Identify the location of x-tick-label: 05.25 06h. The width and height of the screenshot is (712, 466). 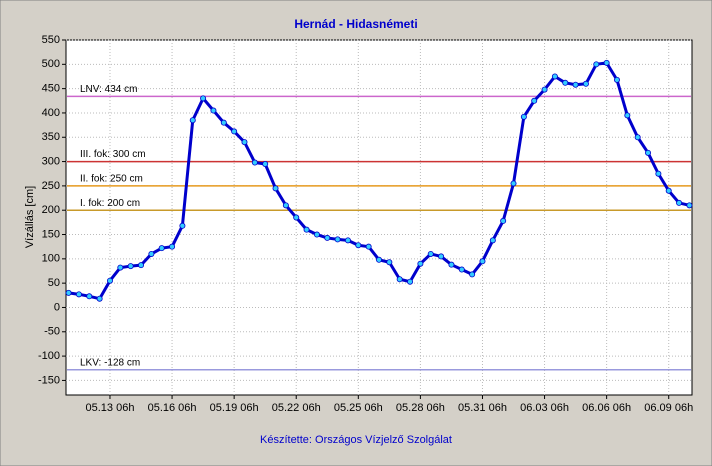
(358, 408).